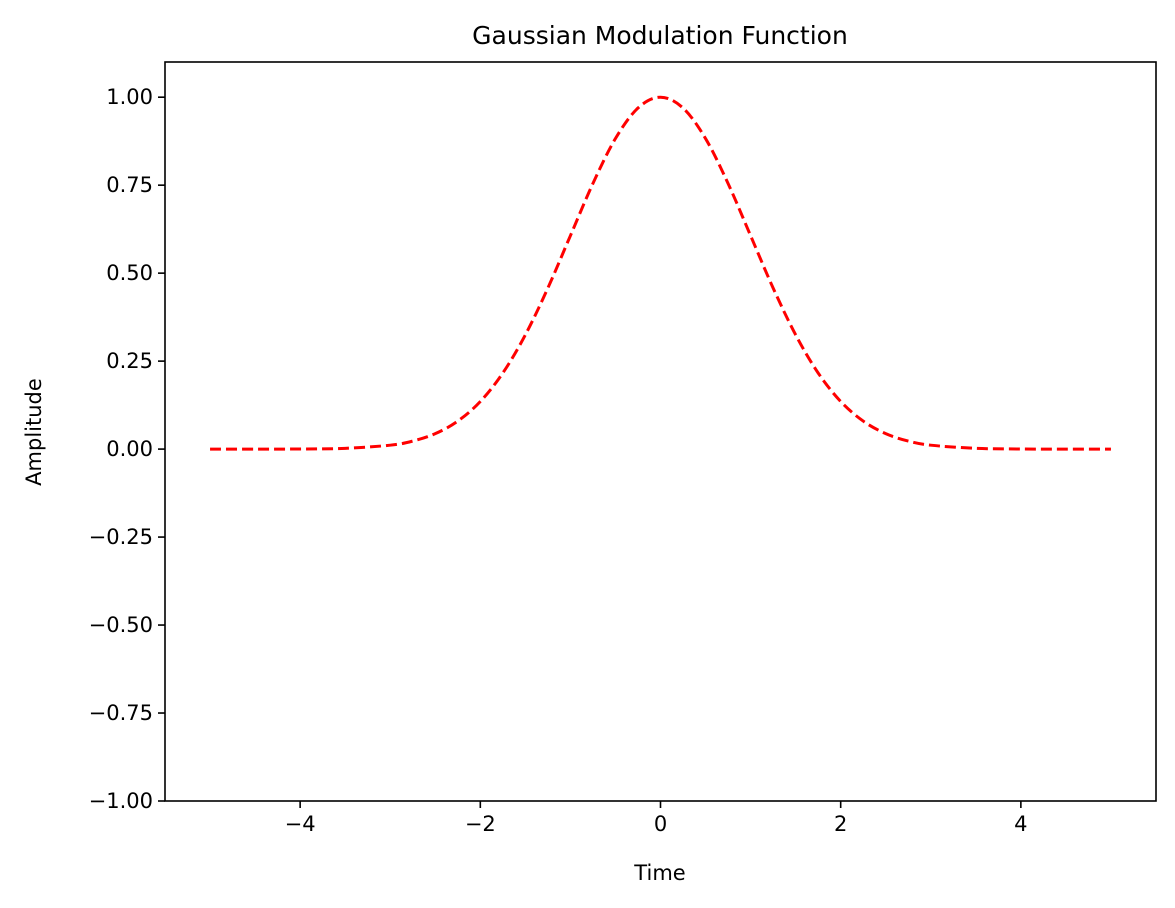 The image size is (1175, 908). I want to click on x-axis-ticks: −4 −2 0 2 4, so click(656, 818).